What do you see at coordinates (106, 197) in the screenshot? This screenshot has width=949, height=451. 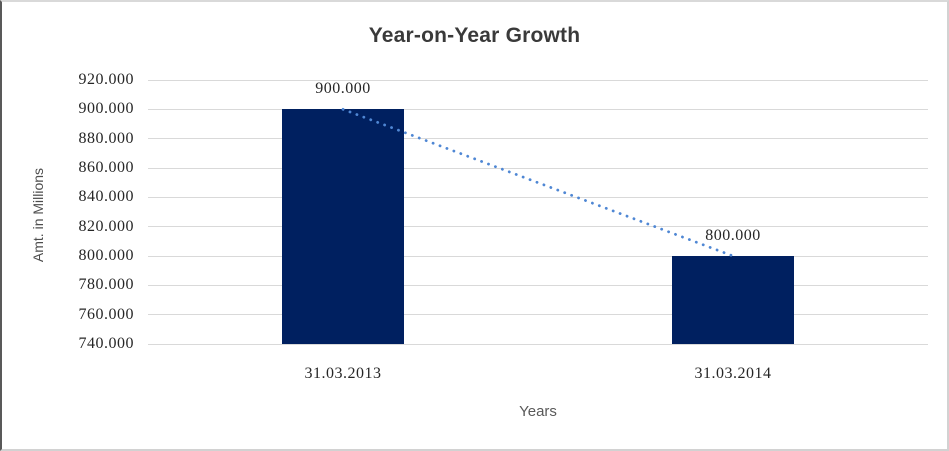 I see `y-tick-label: 840.000` at bounding box center [106, 197].